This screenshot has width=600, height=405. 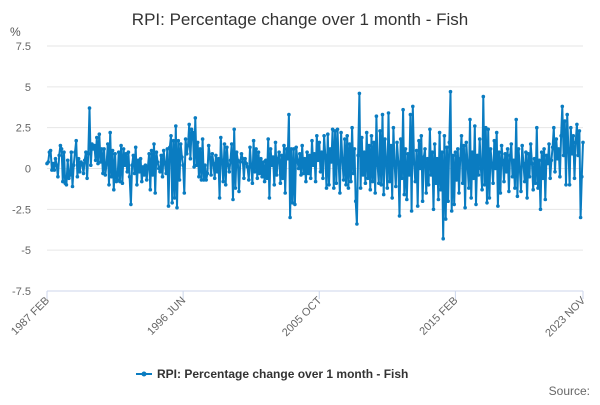 What do you see at coordinates (569, 391) in the screenshot?
I see `credit-source: Source:` at bounding box center [569, 391].